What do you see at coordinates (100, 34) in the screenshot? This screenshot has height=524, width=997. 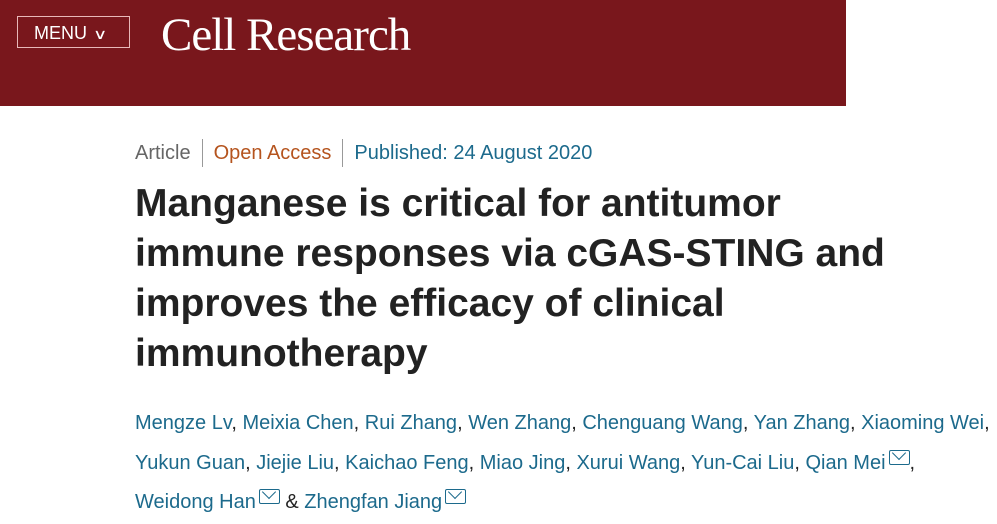 I see `chevron-down-icon: ∨` at bounding box center [100, 34].